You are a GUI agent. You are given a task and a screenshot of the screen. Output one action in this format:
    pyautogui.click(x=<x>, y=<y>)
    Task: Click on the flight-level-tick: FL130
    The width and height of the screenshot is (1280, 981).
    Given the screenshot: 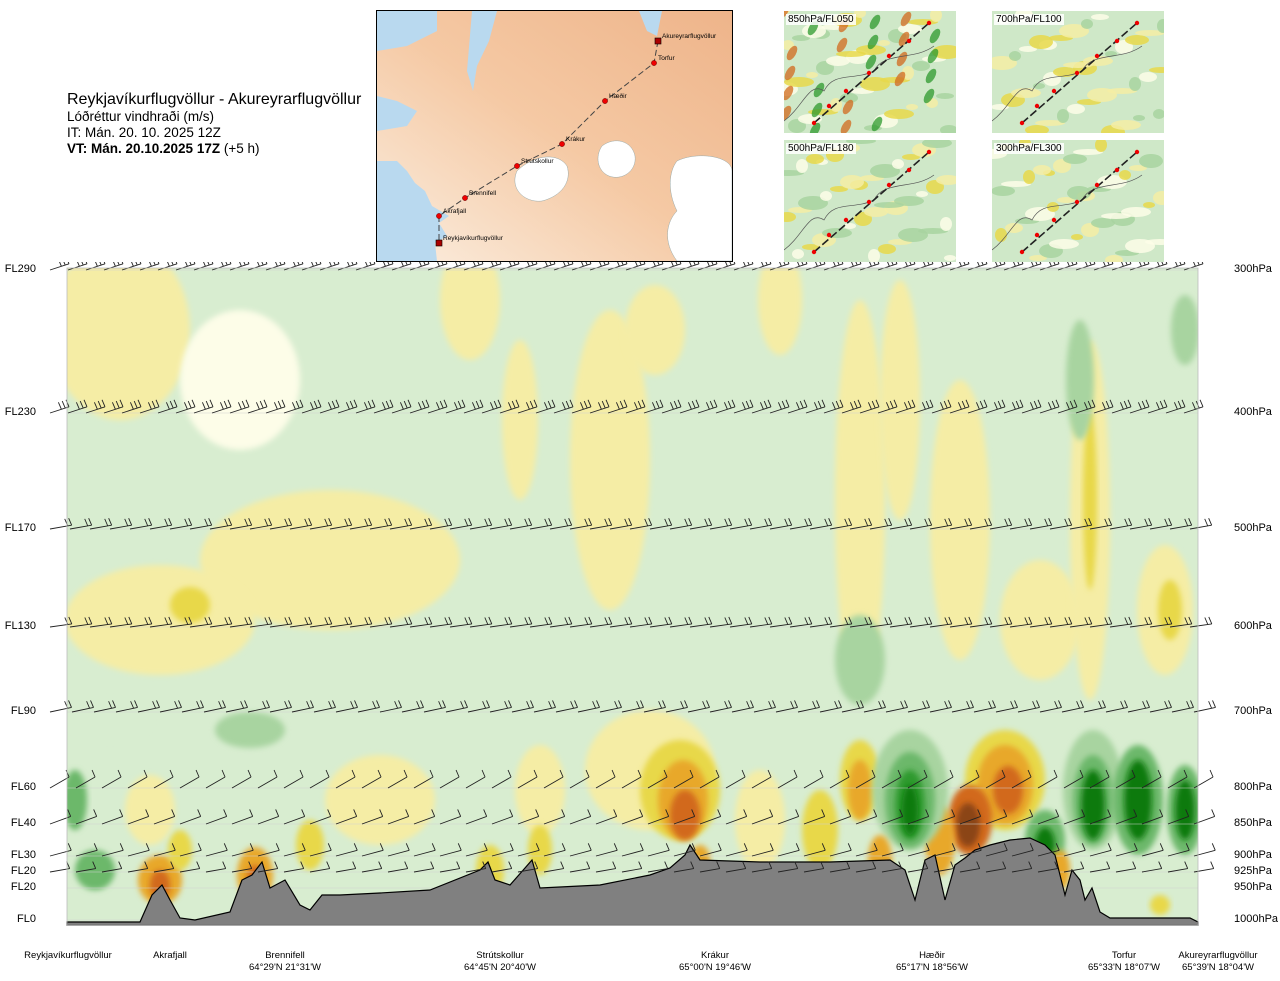 What is the action you would take?
    pyautogui.click(x=20, y=626)
    